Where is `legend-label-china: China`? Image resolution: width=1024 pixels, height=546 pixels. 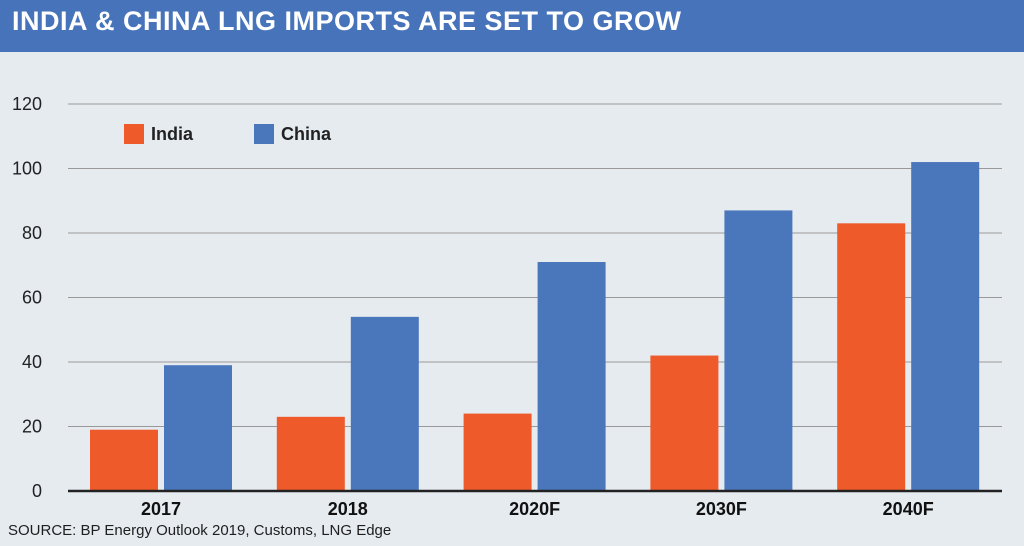 legend-label-china: China is located at coordinates (306, 134).